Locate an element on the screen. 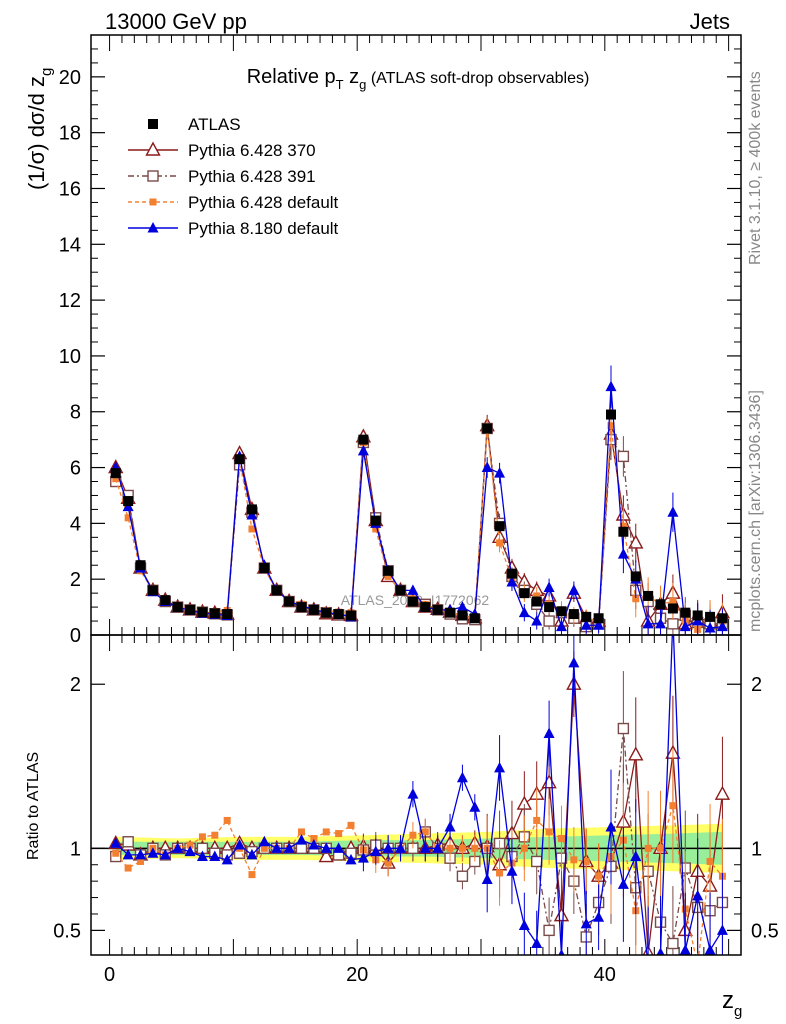 The image size is (786, 1024). legend-label: Pythia 6.428 370 is located at coordinates (252, 150).